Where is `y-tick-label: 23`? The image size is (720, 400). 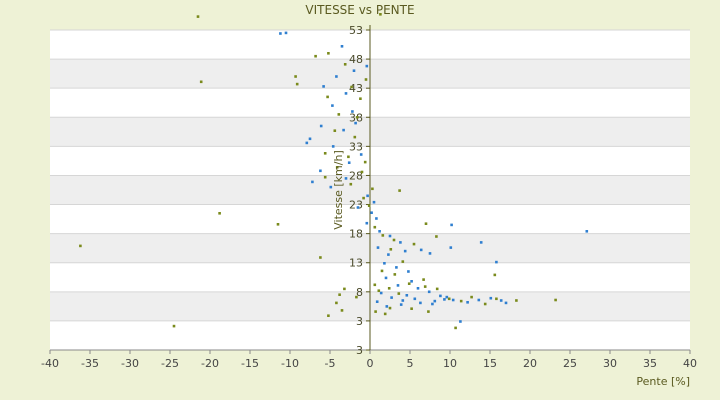
y-tick-label: 23 is located at coordinates (356, 205).